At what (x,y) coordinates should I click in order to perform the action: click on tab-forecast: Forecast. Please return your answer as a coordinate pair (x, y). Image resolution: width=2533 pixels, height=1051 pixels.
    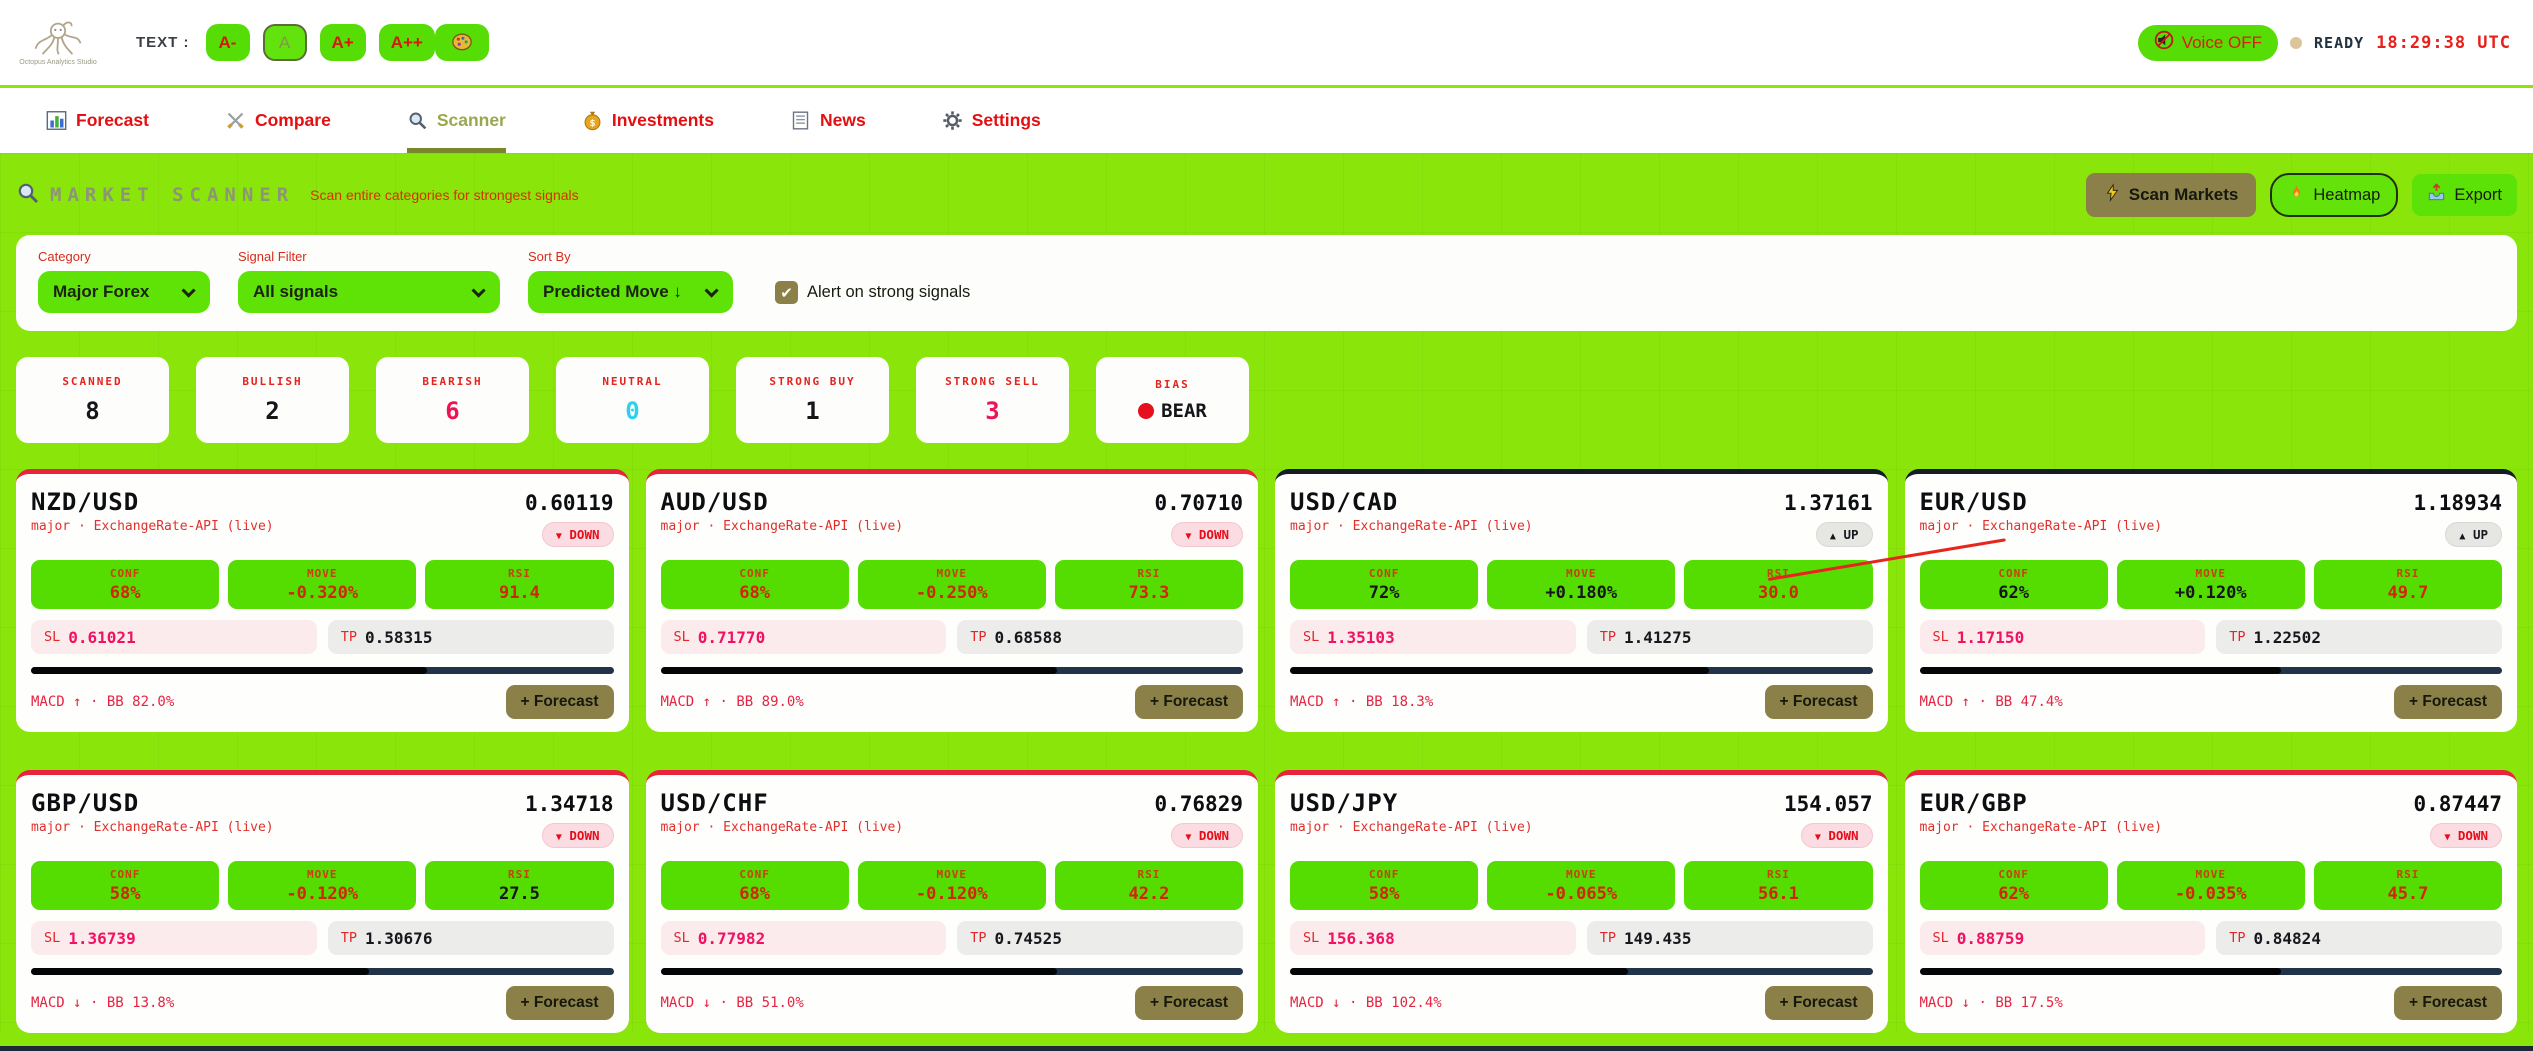
    Looking at the image, I should click on (97, 120).